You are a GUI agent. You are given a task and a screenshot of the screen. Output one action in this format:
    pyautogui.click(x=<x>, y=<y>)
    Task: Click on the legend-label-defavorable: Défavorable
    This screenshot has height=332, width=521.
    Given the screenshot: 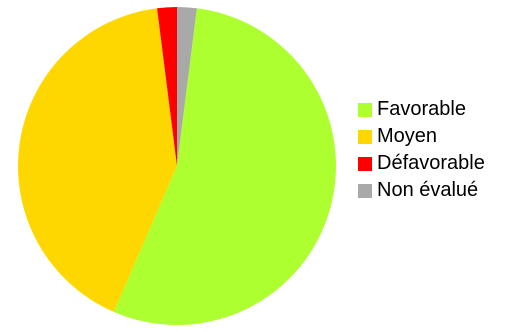 What is the action you would take?
    pyautogui.click(x=431, y=163)
    